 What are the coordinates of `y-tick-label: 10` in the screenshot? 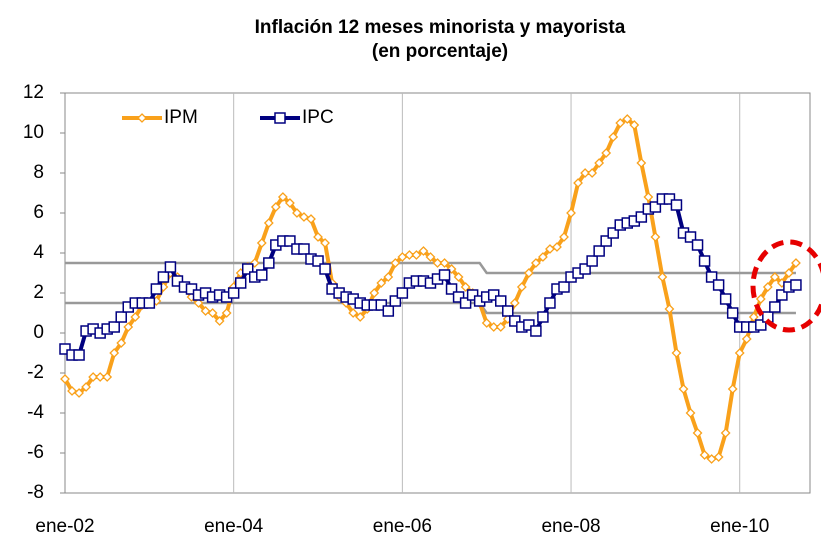 It's located at (33, 132).